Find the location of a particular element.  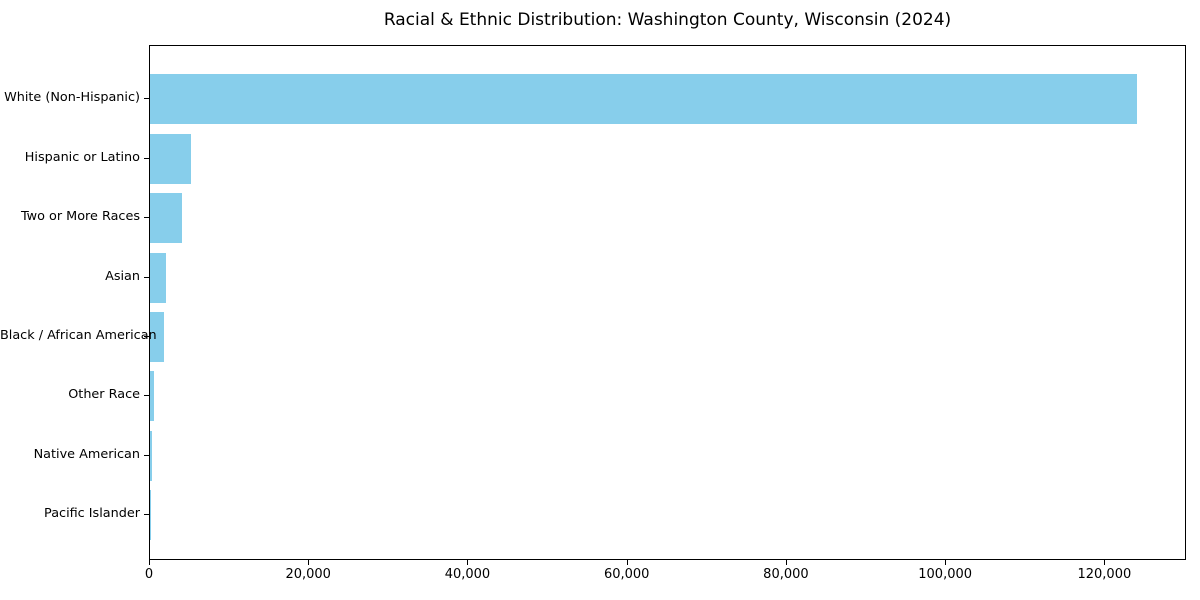

x-tick-label: 120,000 is located at coordinates (1104, 574).